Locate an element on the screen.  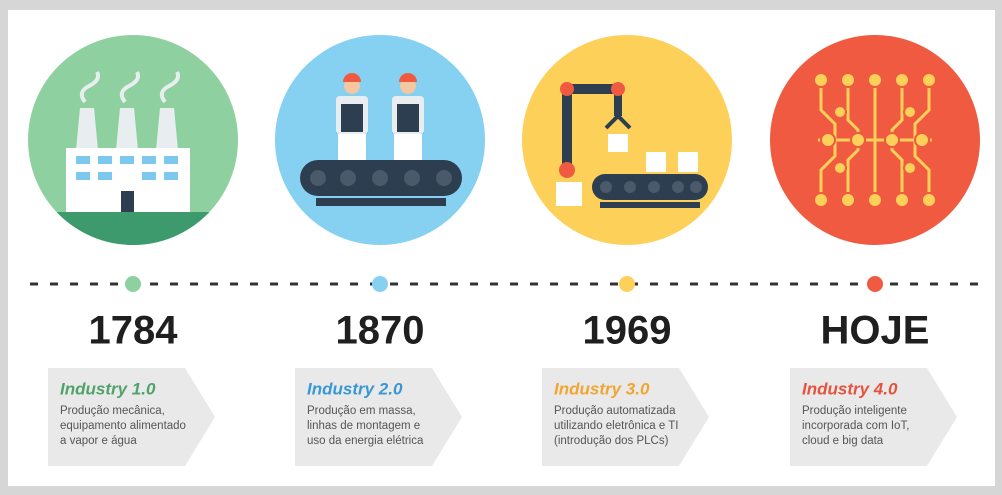
robot-arm-icon is located at coordinates (627, 140).